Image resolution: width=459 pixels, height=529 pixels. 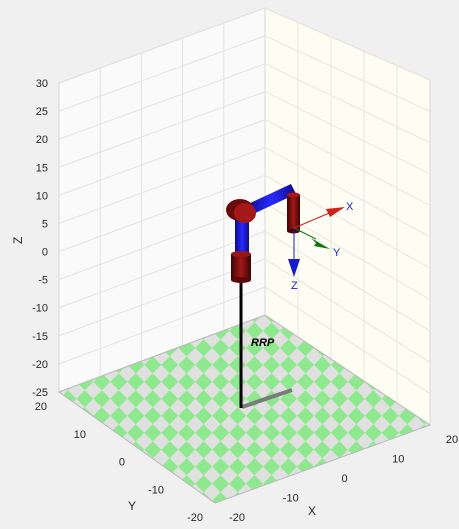 What do you see at coordinates (241, 211) in the screenshot?
I see `joint-cylinder-shoulder` at bounding box center [241, 211].